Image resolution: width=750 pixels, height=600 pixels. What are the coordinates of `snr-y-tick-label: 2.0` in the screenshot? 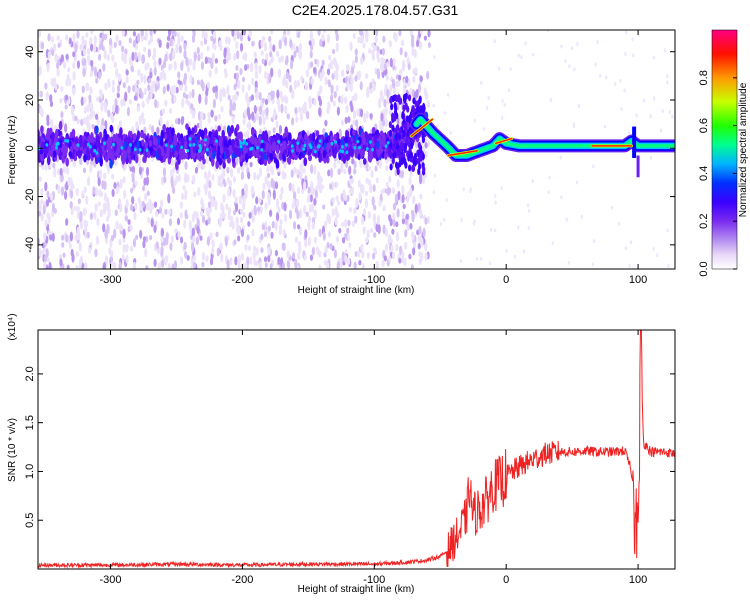 It's located at (30, 373).